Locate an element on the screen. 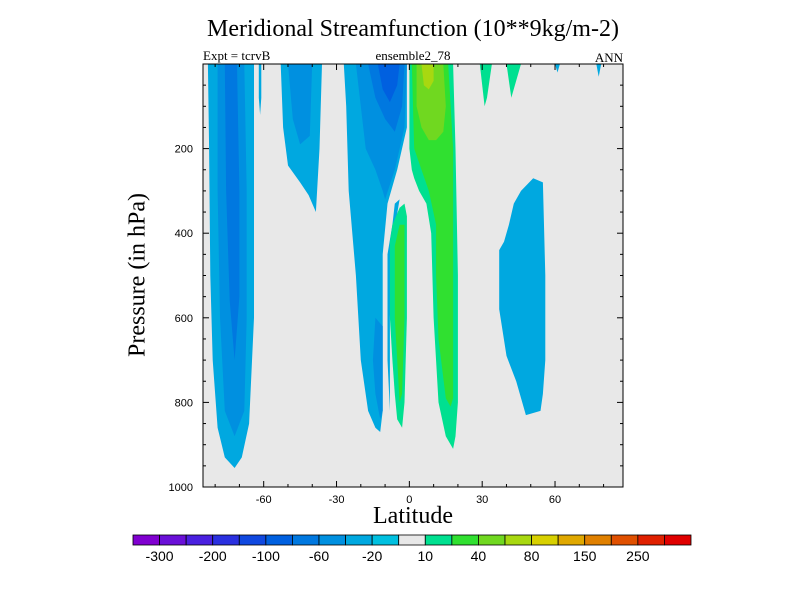 The width and height of the screenshot is (800, 600). colorbar: -300 -200 -100 -60 -20 10 40 80 150 250 is located at coordinates (412, 549).